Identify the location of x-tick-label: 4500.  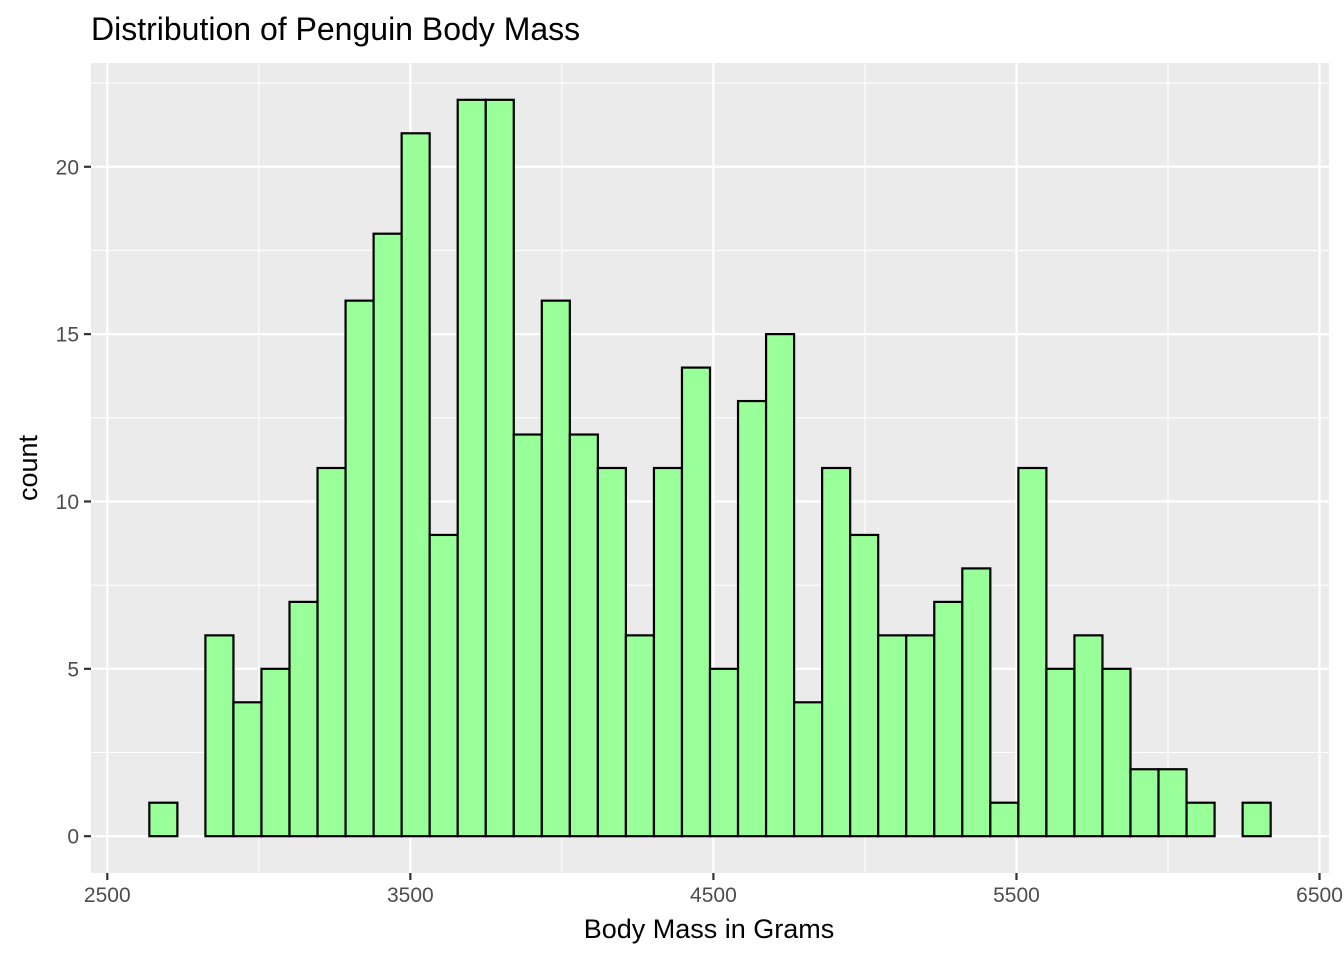
(713, 895).